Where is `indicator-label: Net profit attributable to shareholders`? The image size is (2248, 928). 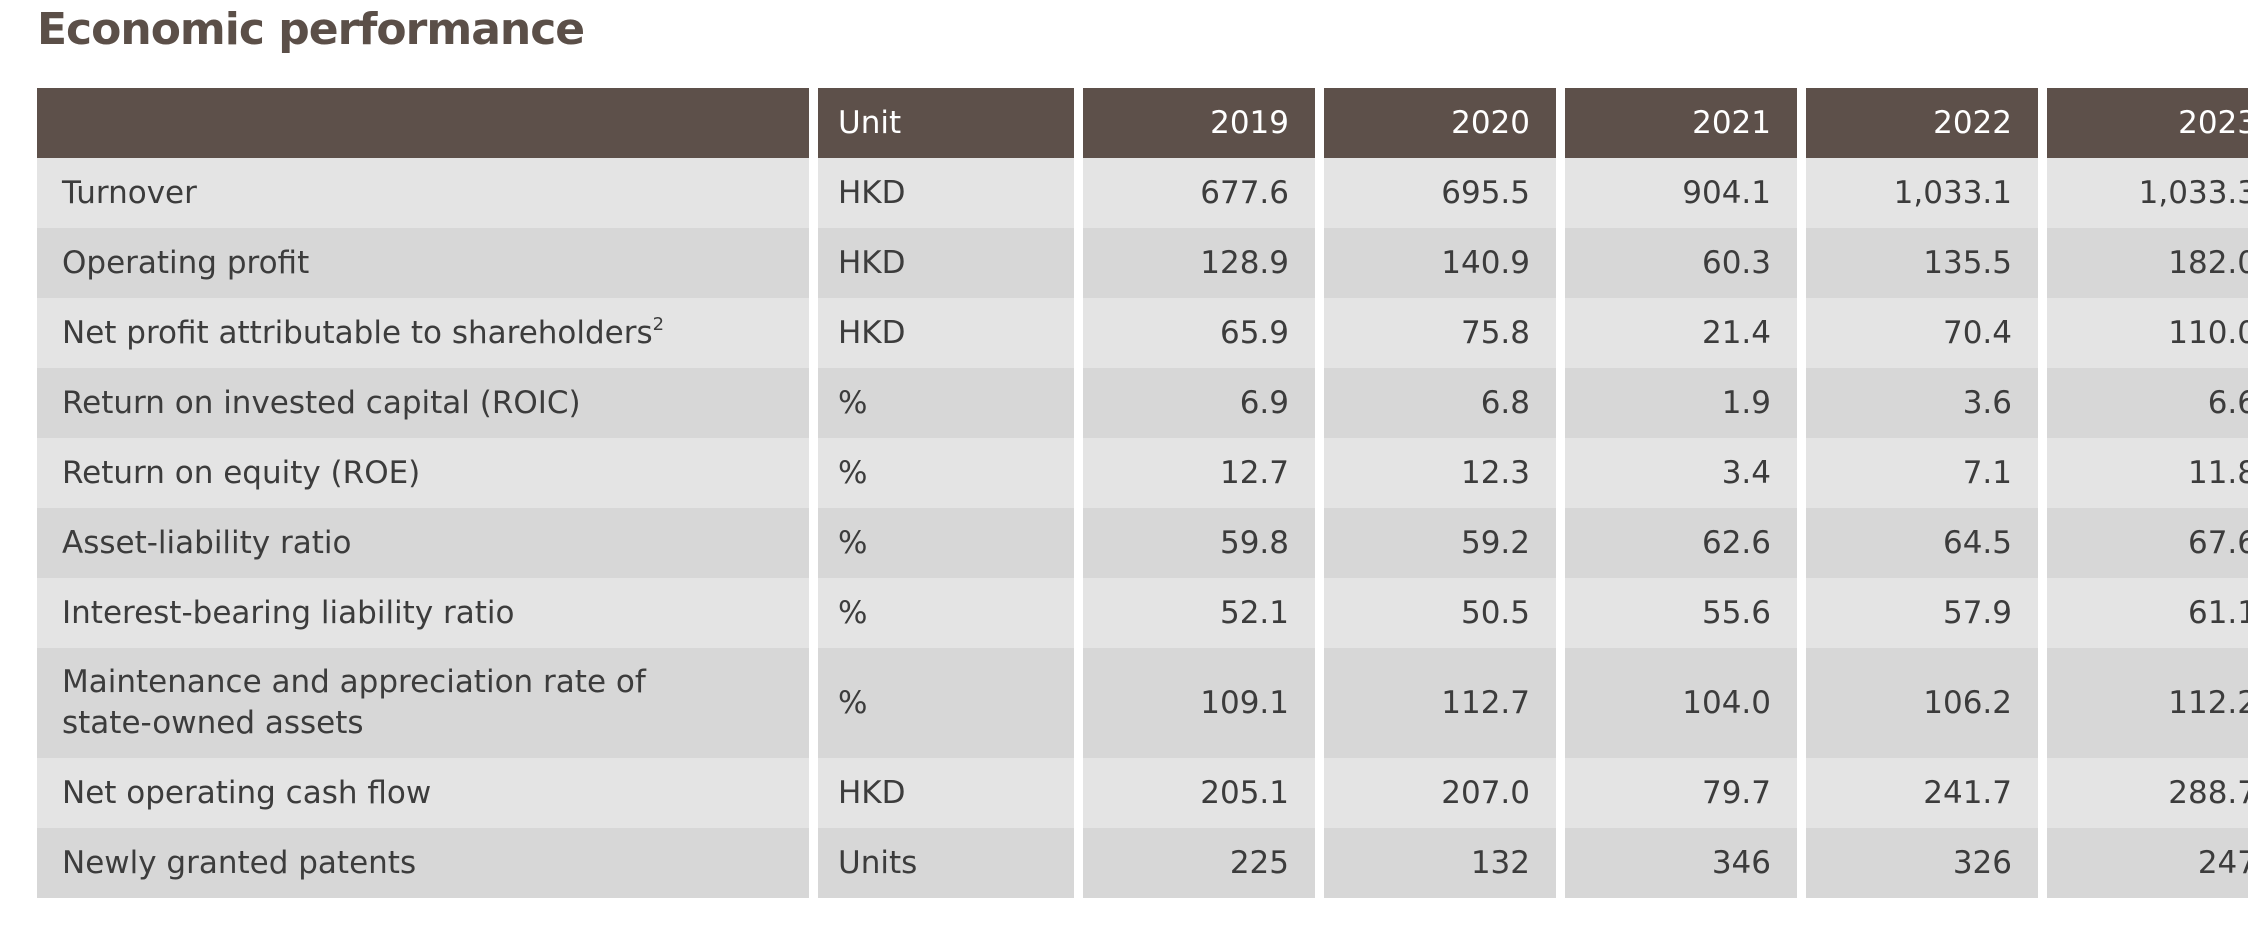
indicator-label: Net profit attributable to shareholders is located at coordinates (357, 332).